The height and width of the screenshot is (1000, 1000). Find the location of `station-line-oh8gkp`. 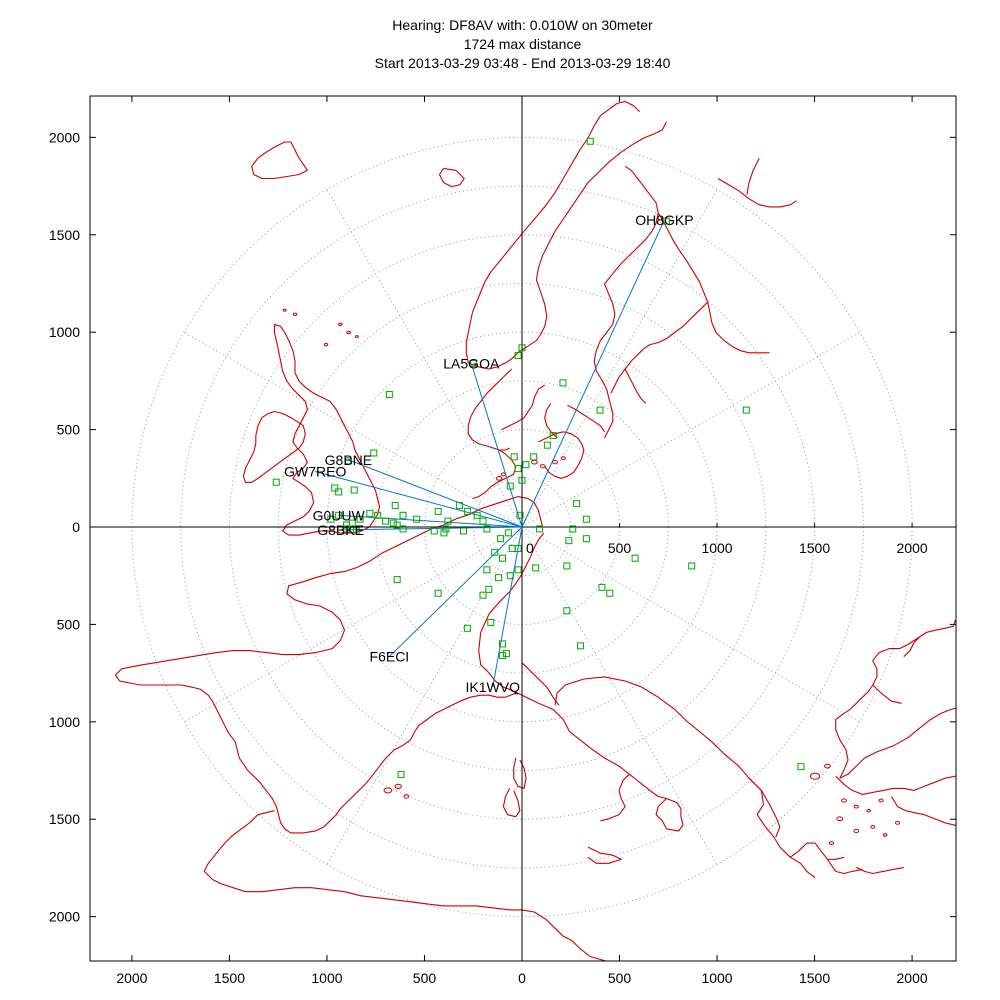

station-line-oh8gkp is located at coordinates (593, 373).